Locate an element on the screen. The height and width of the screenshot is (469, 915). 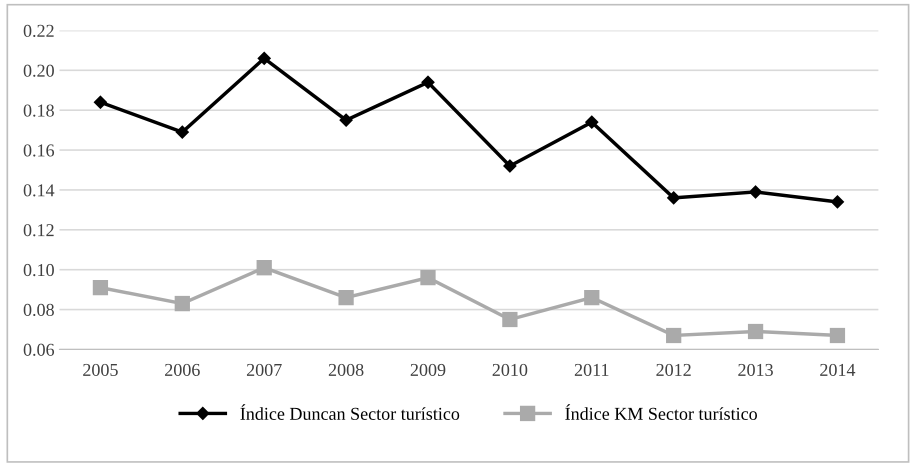
y-tick-label: 0.14 is located at coordinates (39, 190).